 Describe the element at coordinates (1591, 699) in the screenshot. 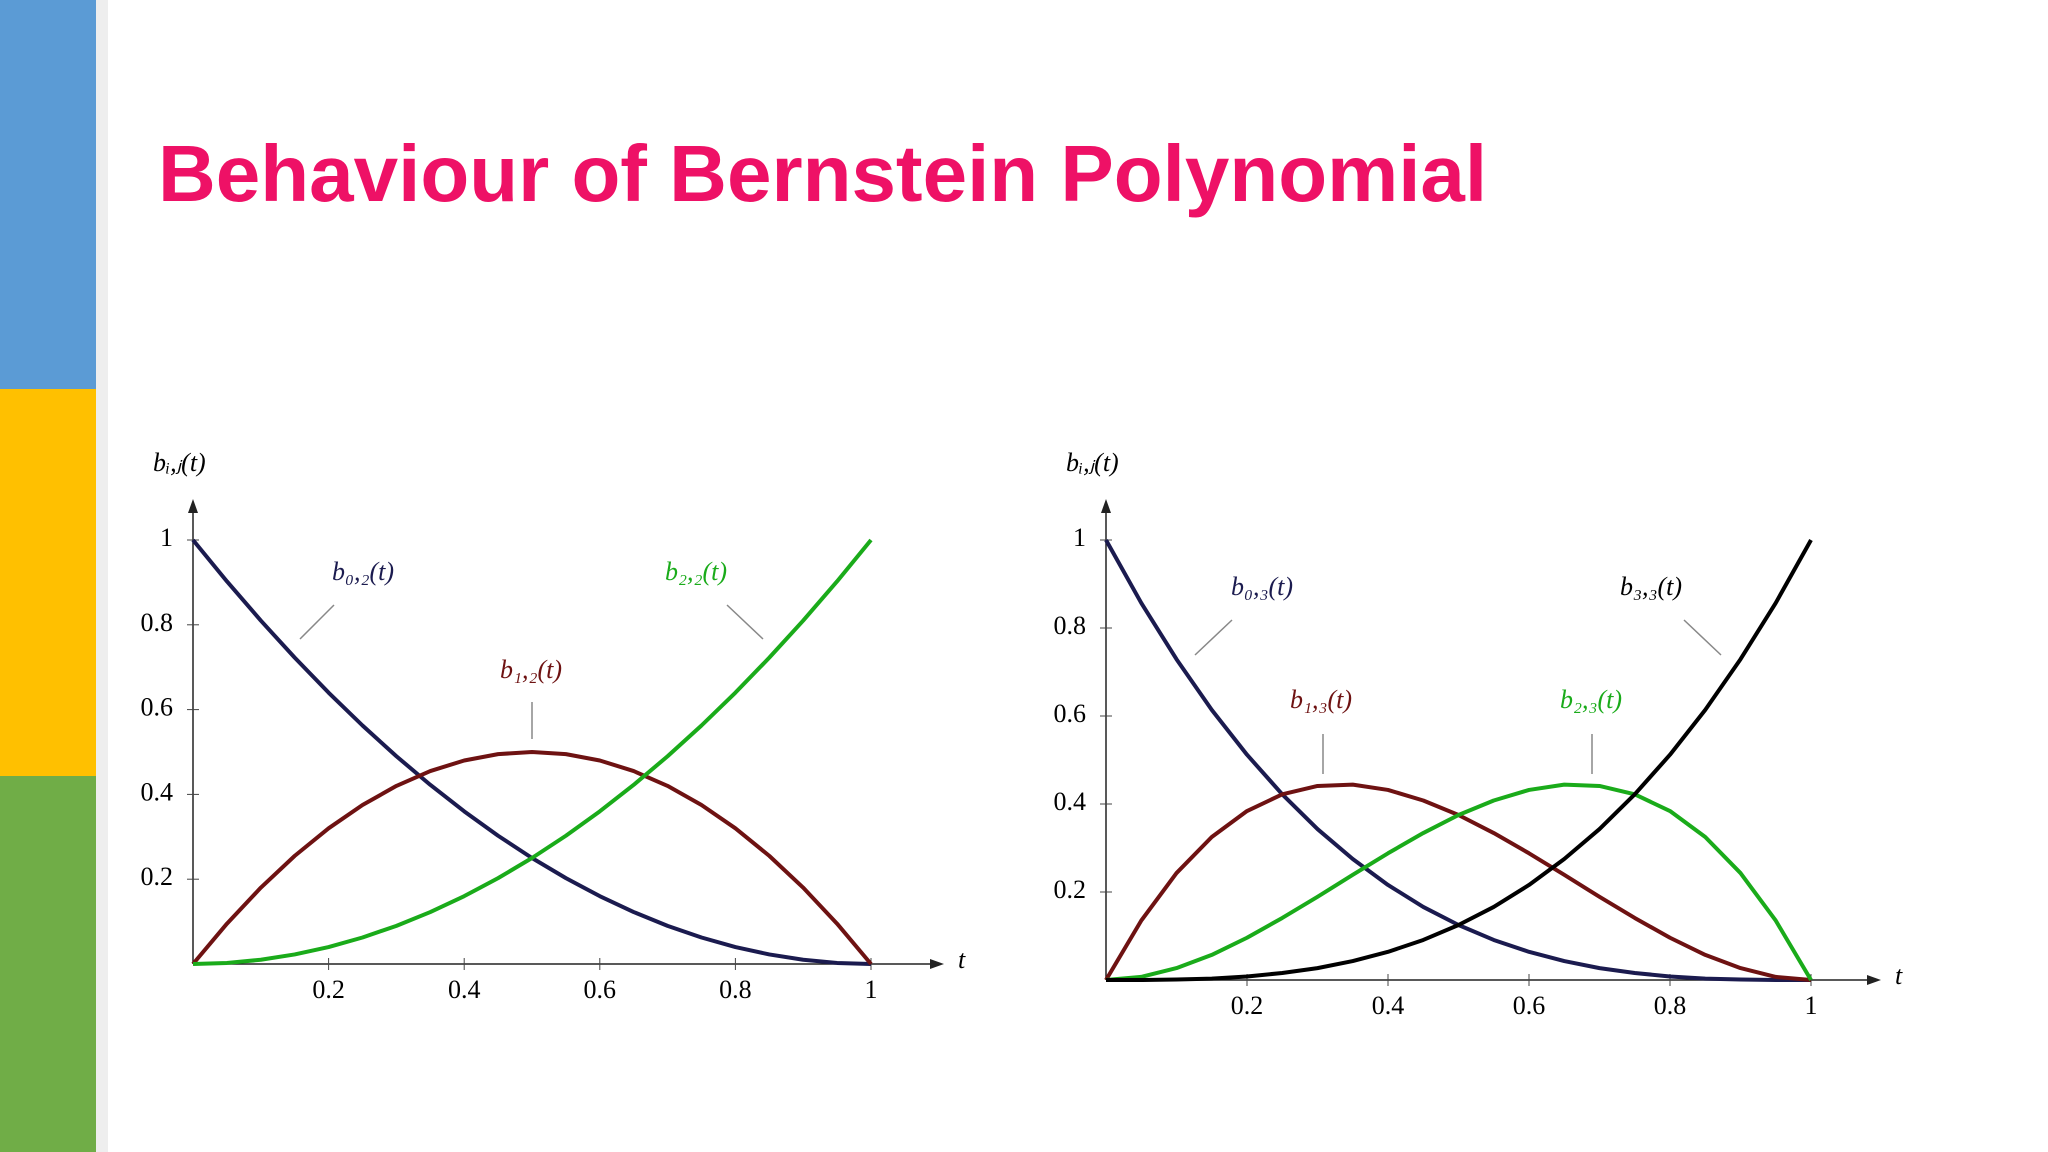

I see `curve-label: b₂,₃(t)` at that location.